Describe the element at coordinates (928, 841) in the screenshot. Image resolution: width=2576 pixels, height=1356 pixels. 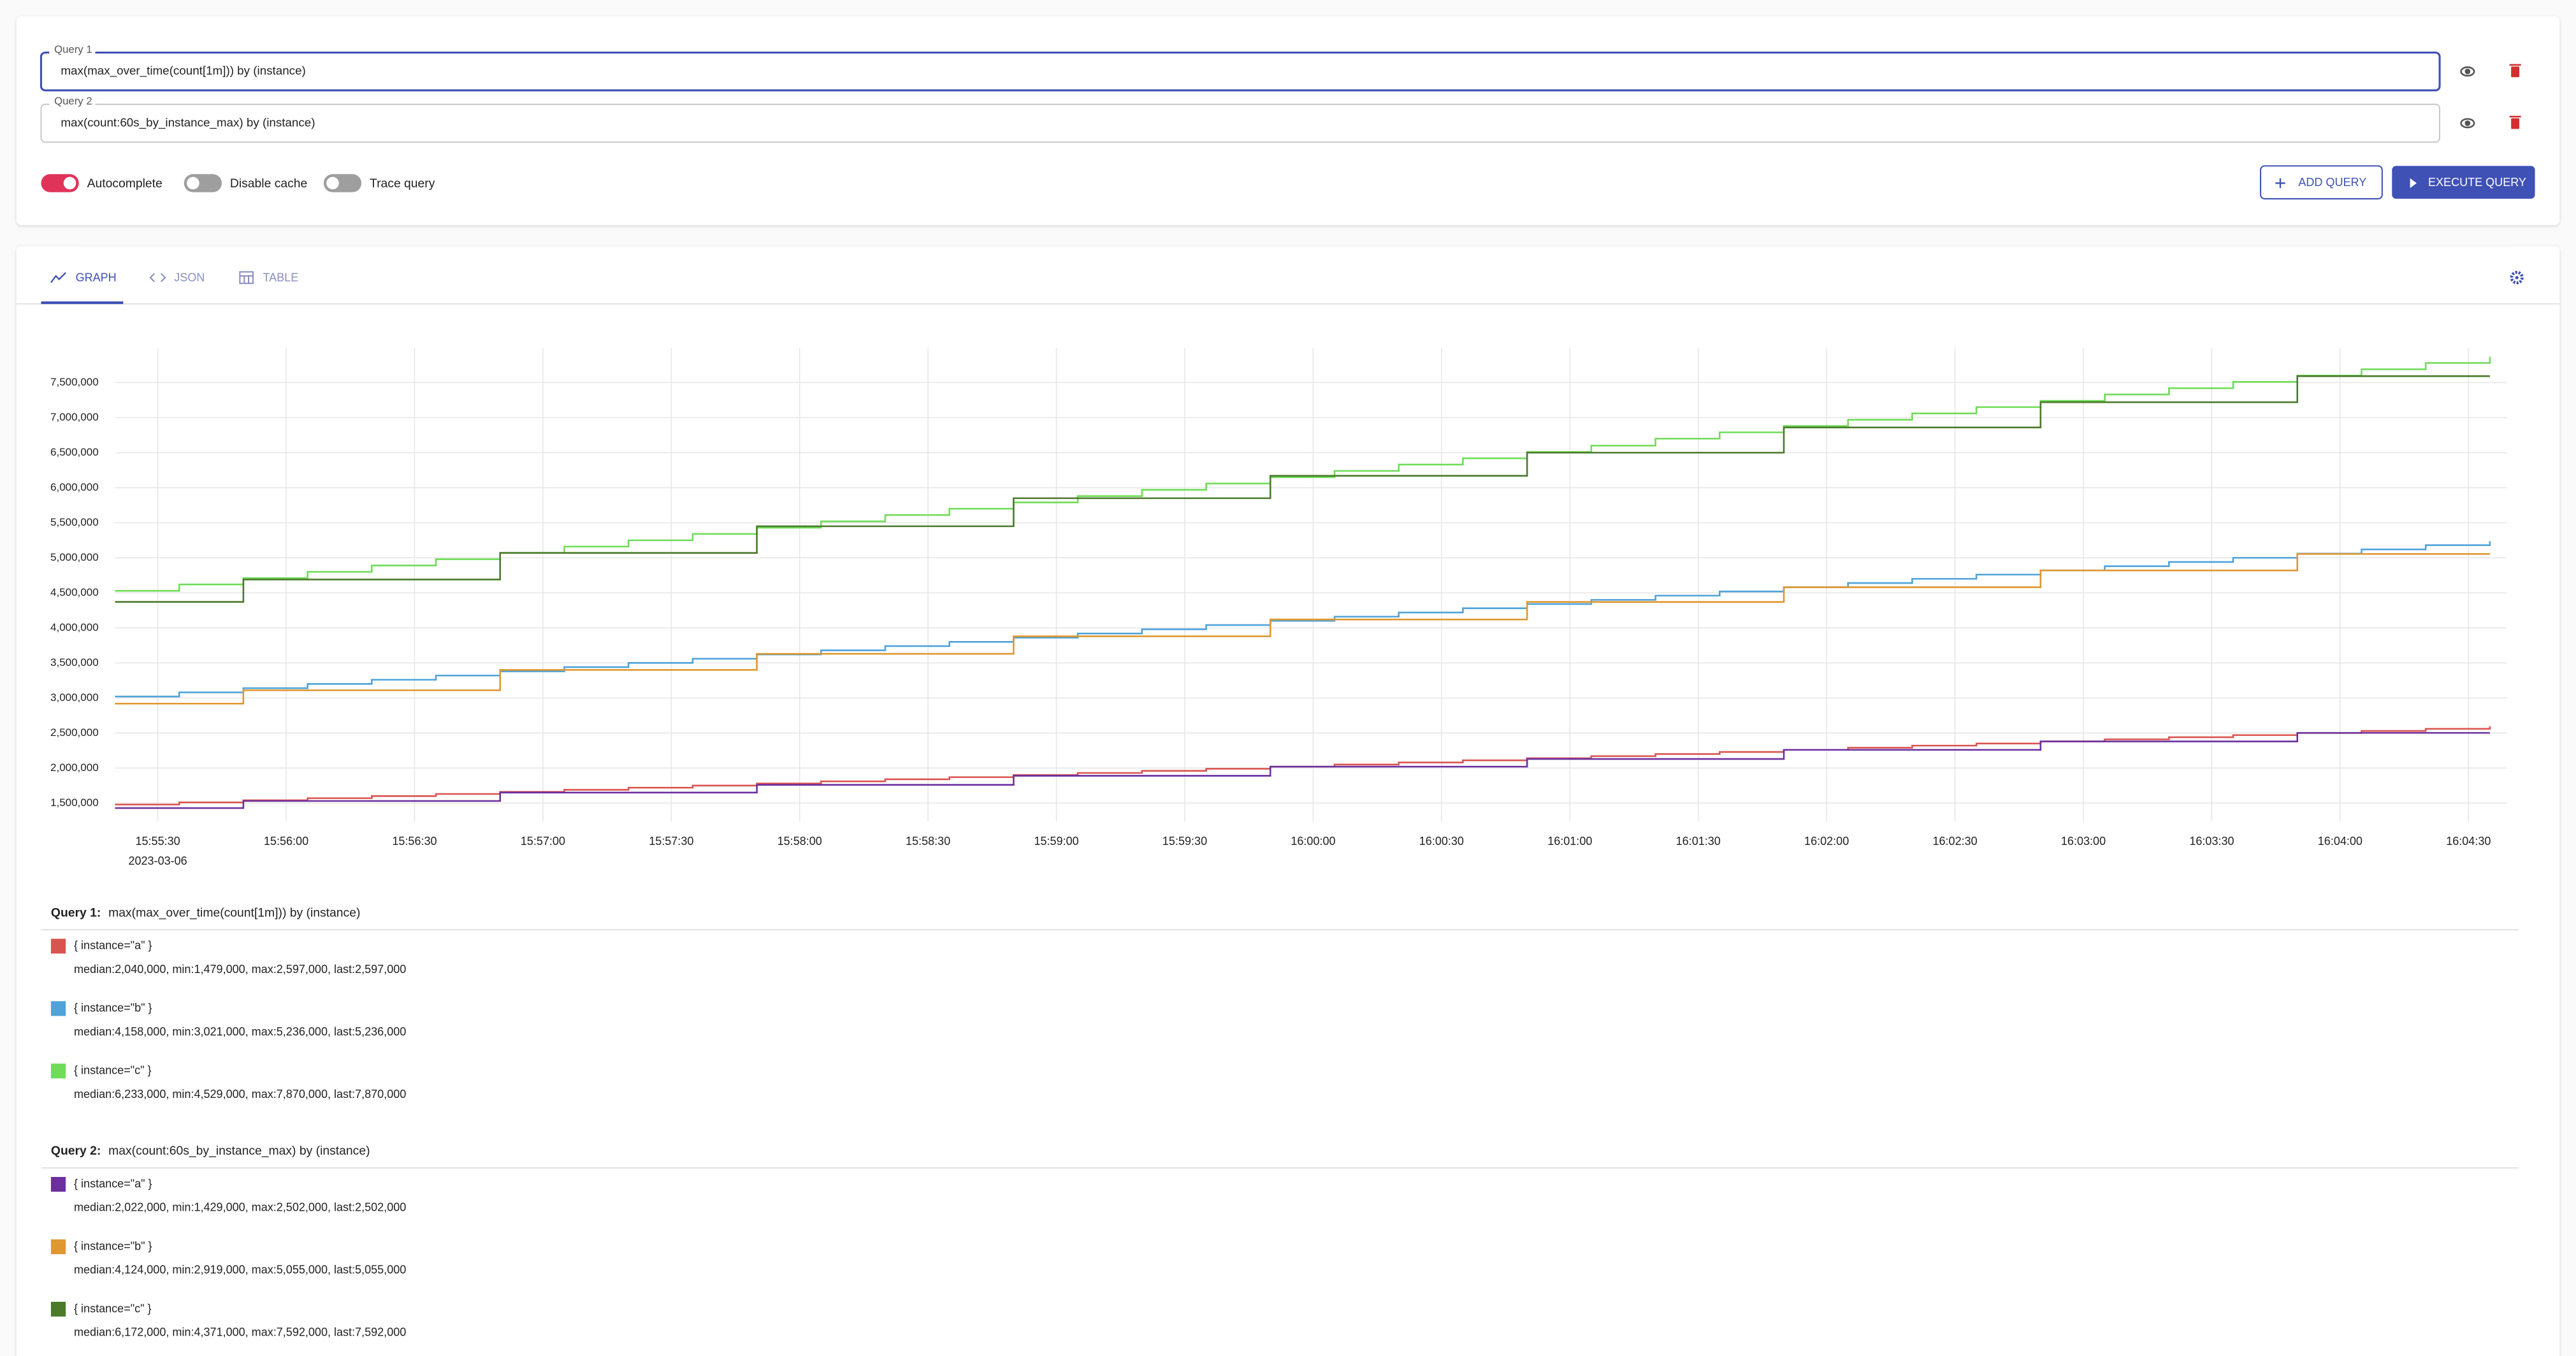
I see `x-tick-label: 15:58:30` at that location.